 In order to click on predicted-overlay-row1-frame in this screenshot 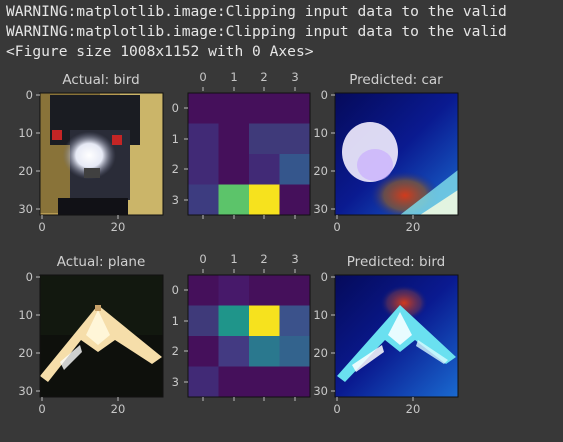, I will do `click(396, 154)`.